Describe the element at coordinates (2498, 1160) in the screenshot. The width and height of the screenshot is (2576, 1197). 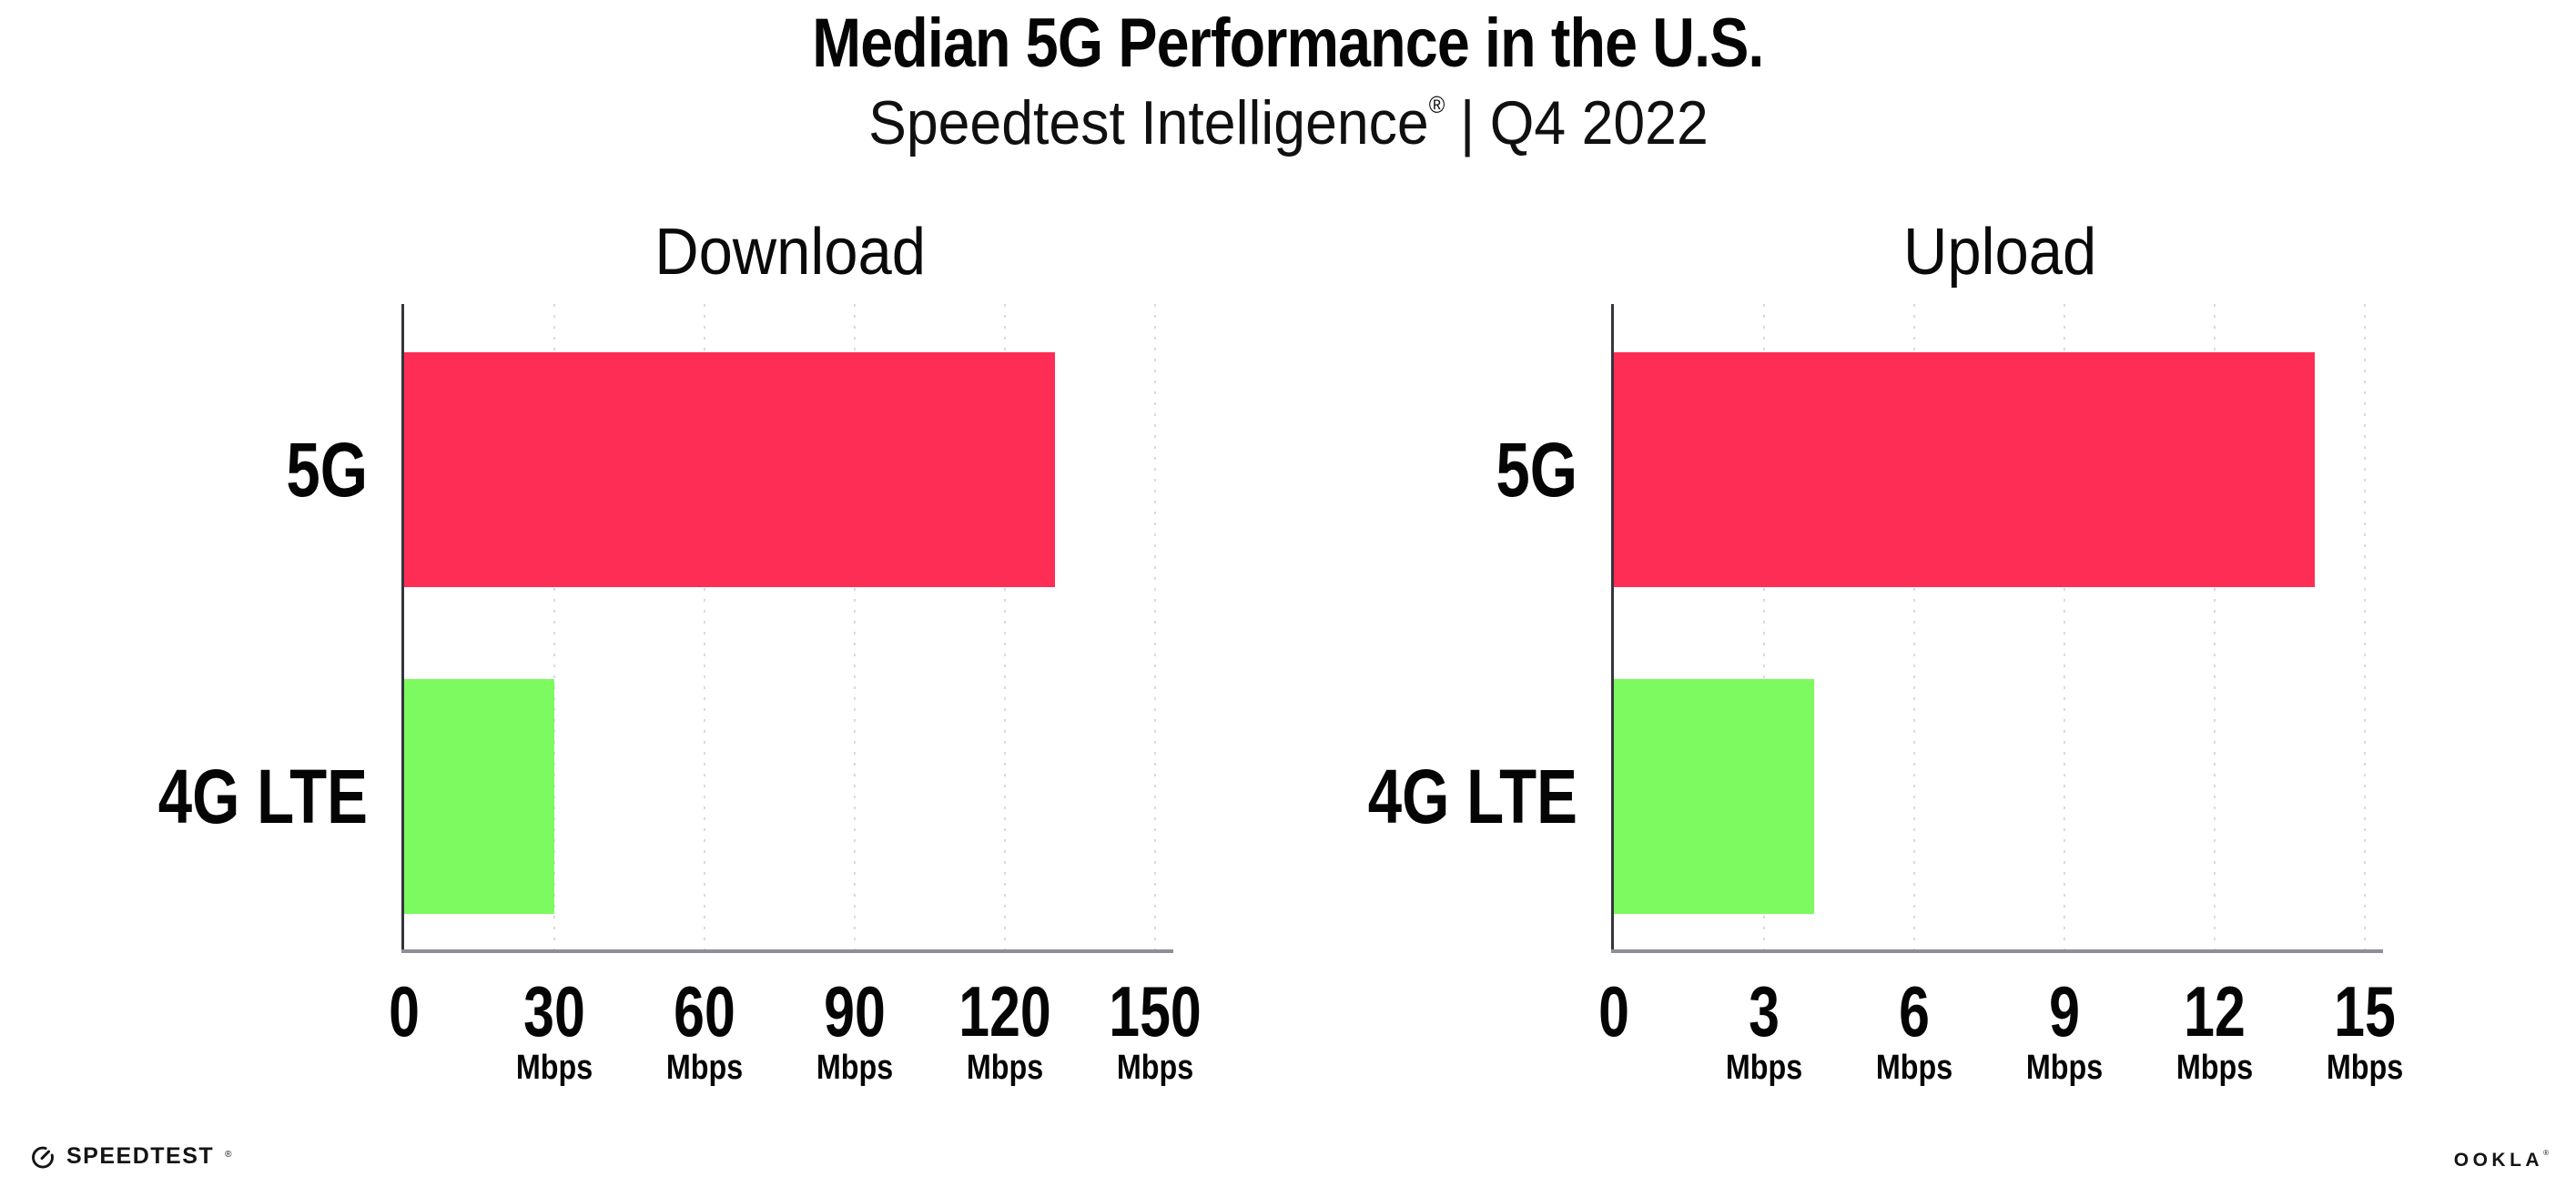
I see `ookla-wordmark: OOKLA` at that location.